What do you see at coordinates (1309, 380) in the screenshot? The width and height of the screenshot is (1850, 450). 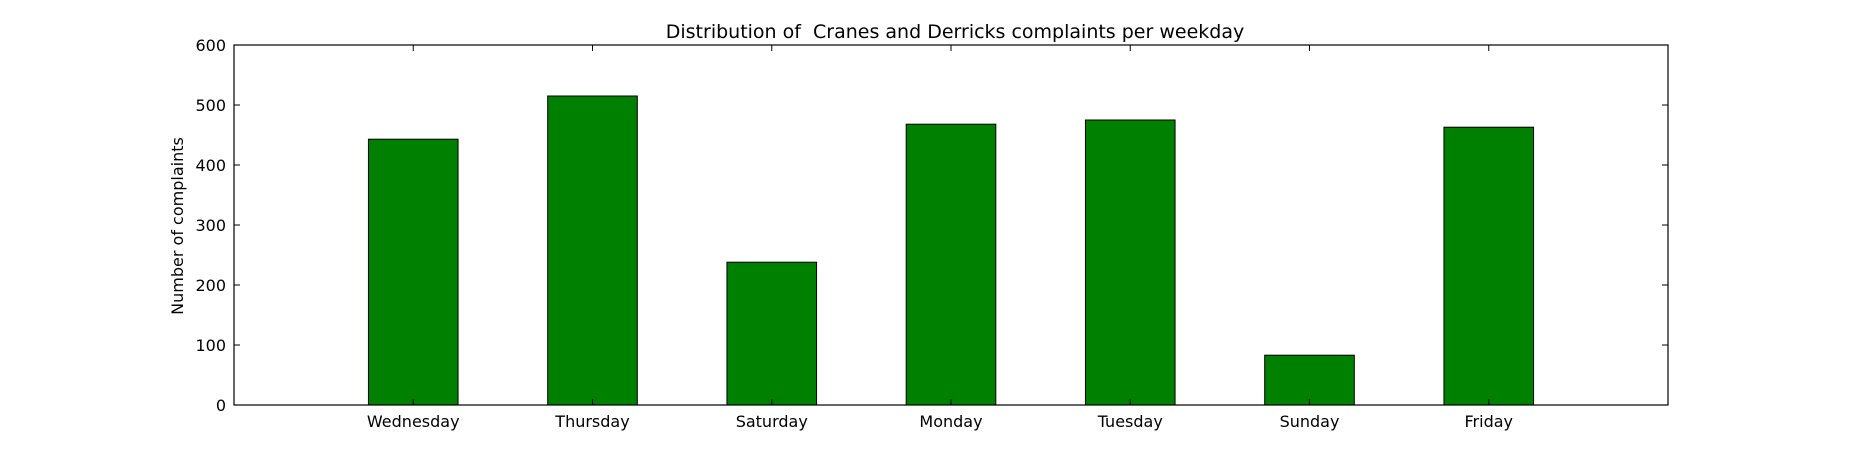 I see `bar-sunday` at bounding box center [1309, 380].